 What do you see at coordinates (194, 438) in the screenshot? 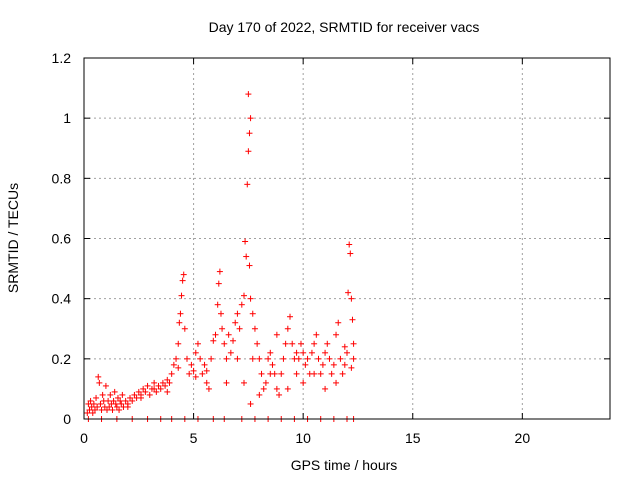
I see `x-tick-label: 5` at bounding box center [194, 438].